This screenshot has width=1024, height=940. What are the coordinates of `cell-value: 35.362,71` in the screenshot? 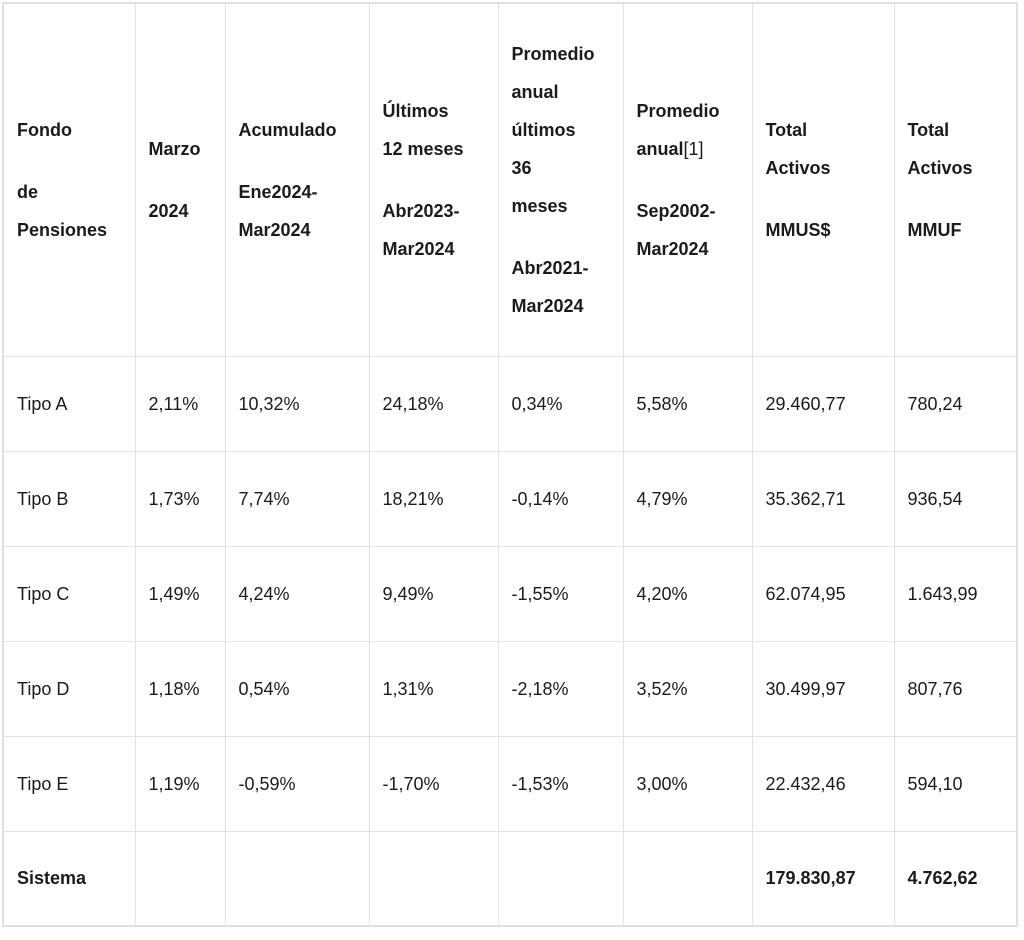 It's located at (823, 498).